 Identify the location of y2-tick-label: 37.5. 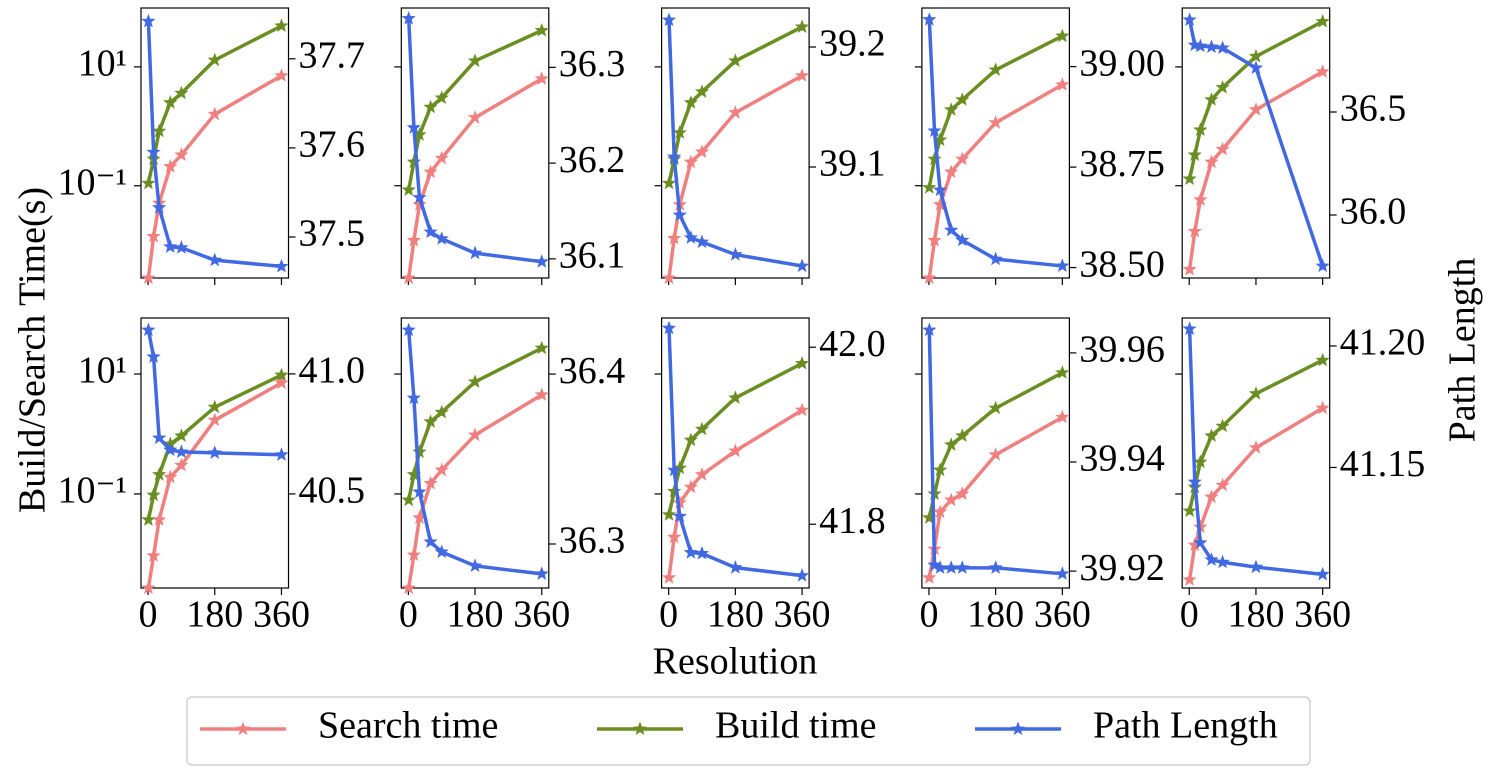
(332, 234).